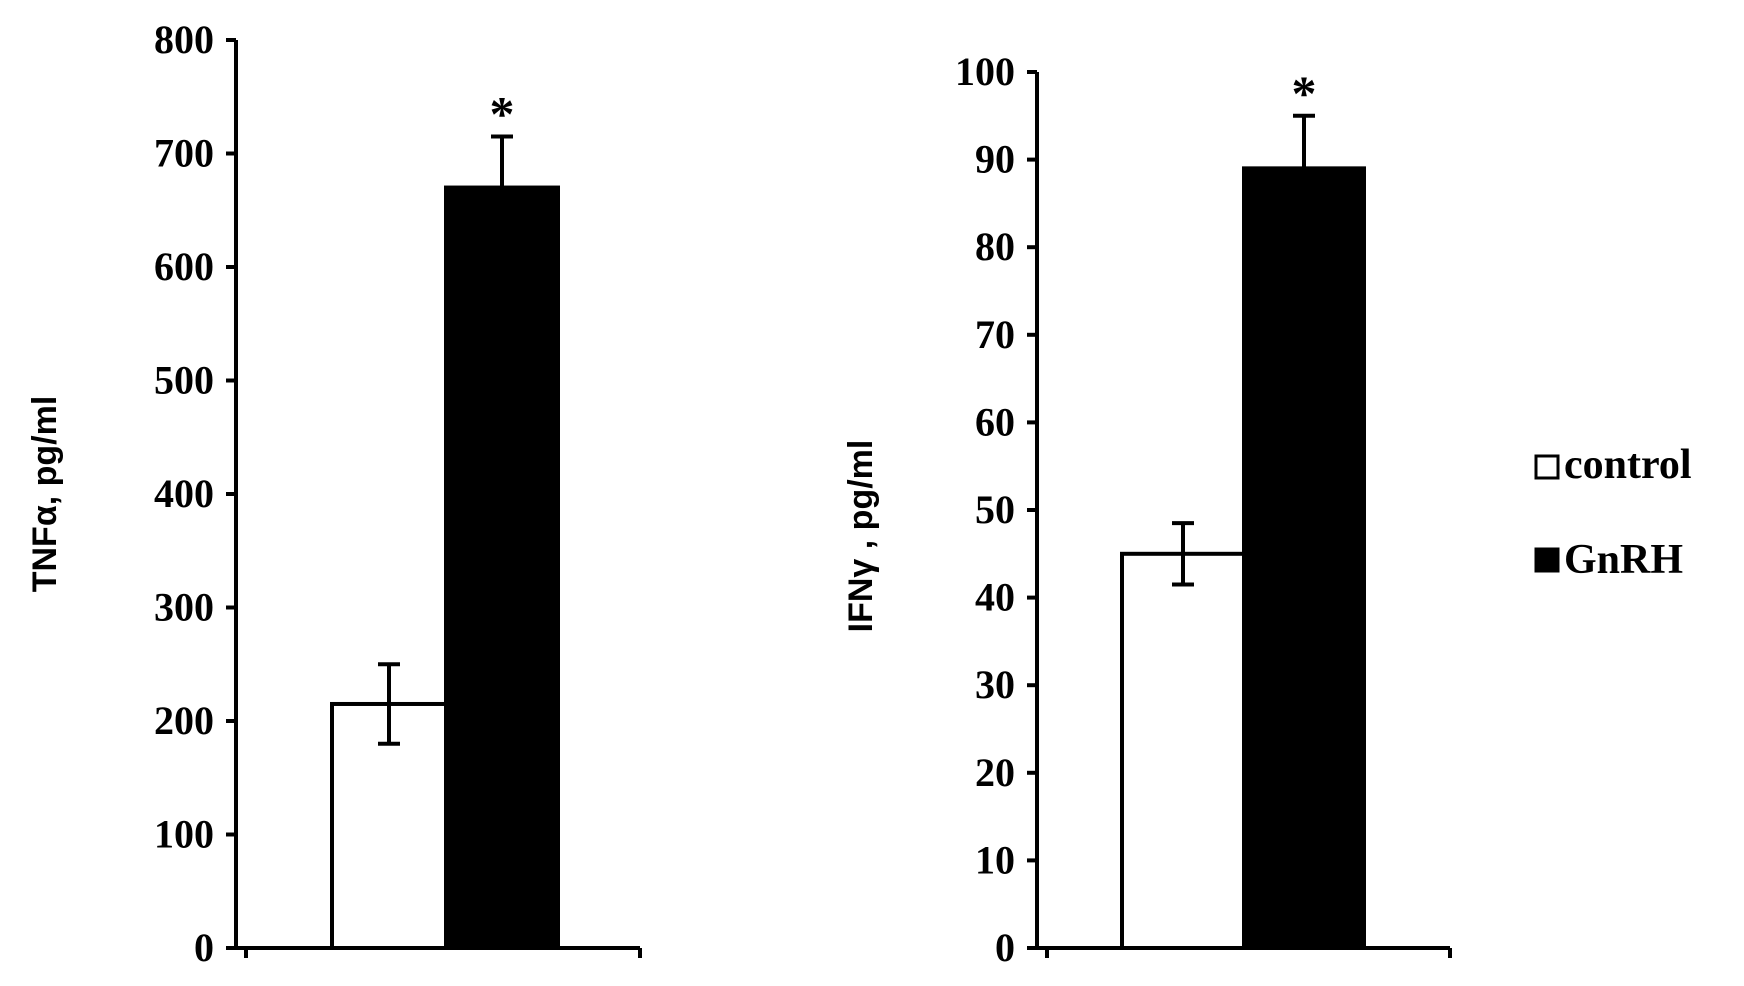 This screenshot has width=1744, height=986. Describe the element at coordinates (861, 536) in the screenshot. I see `y-axis-label-ifn: IFNγ , pg/ml` at that location.